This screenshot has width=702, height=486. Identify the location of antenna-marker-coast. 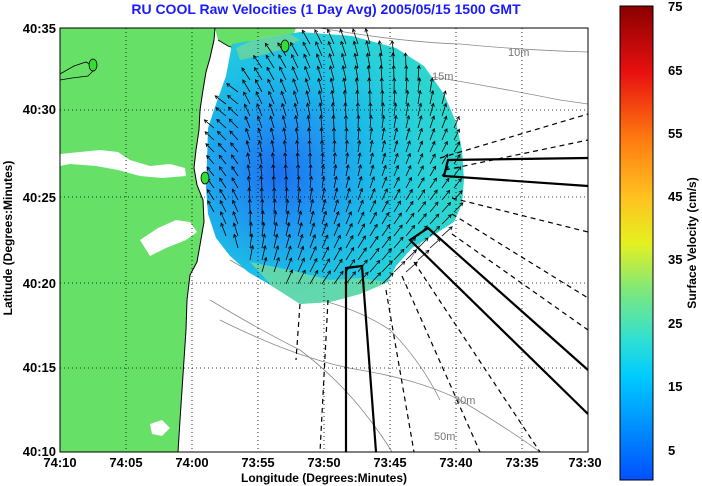
(205, 178).